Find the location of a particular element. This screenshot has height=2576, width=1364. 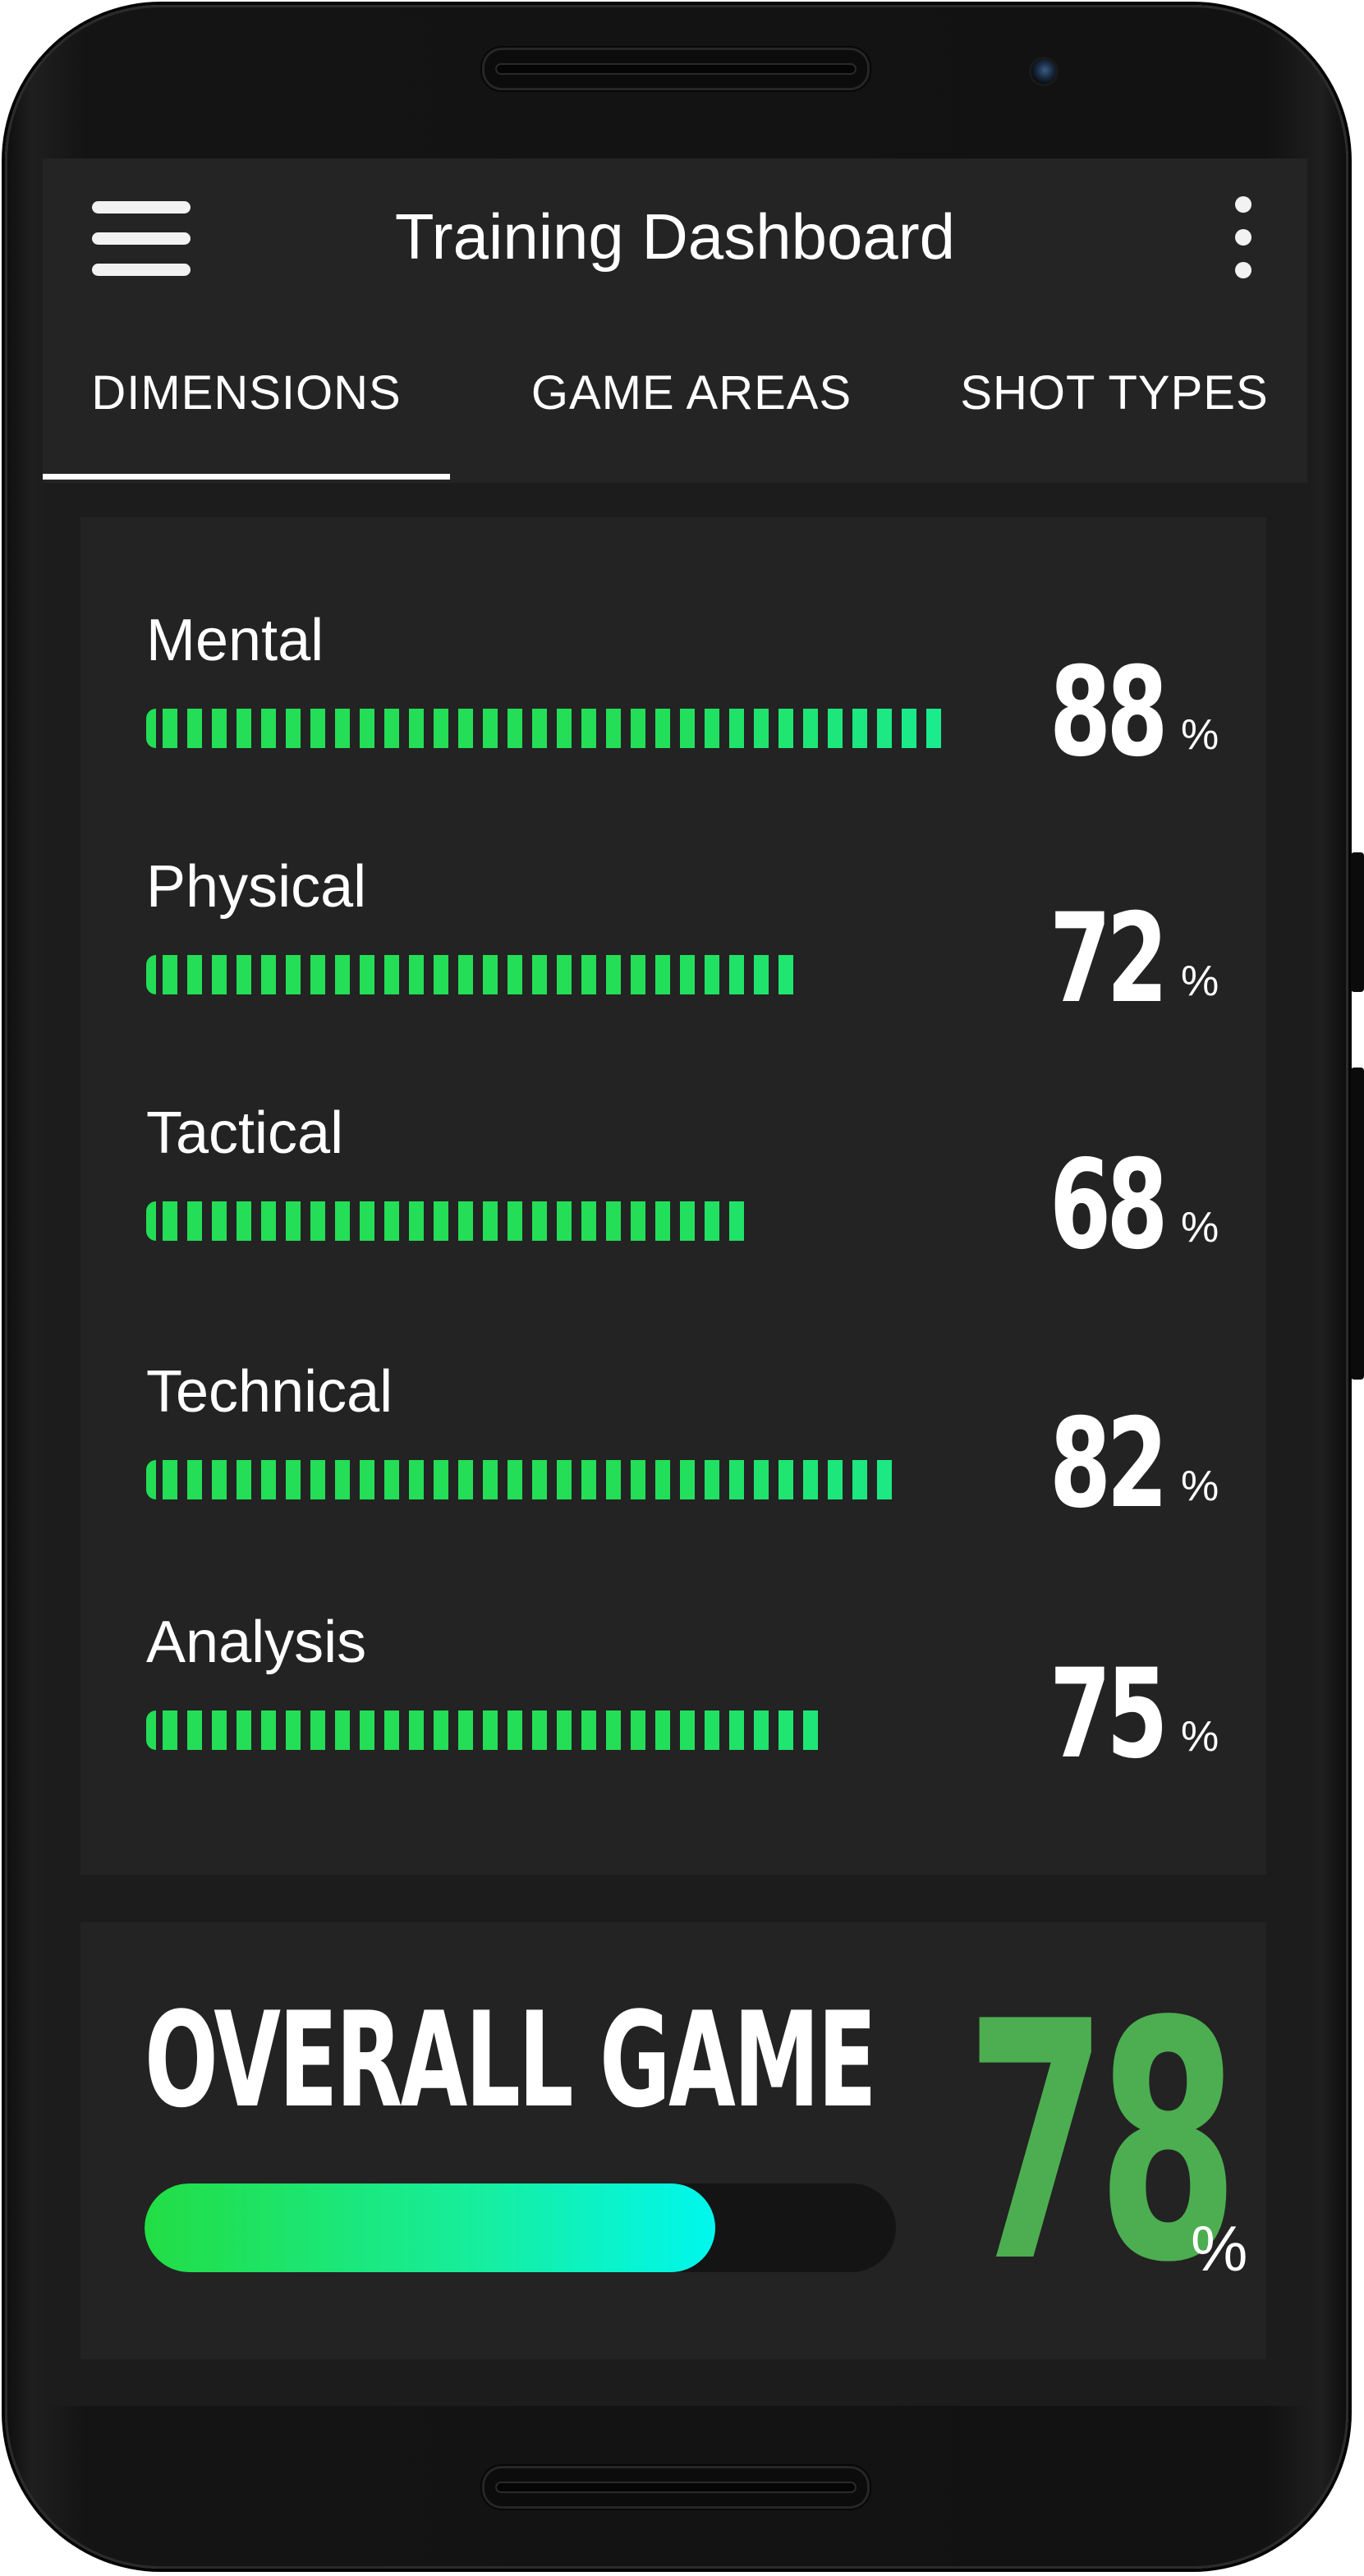

more-vertical-icon is located at coordinates (1243, 237).